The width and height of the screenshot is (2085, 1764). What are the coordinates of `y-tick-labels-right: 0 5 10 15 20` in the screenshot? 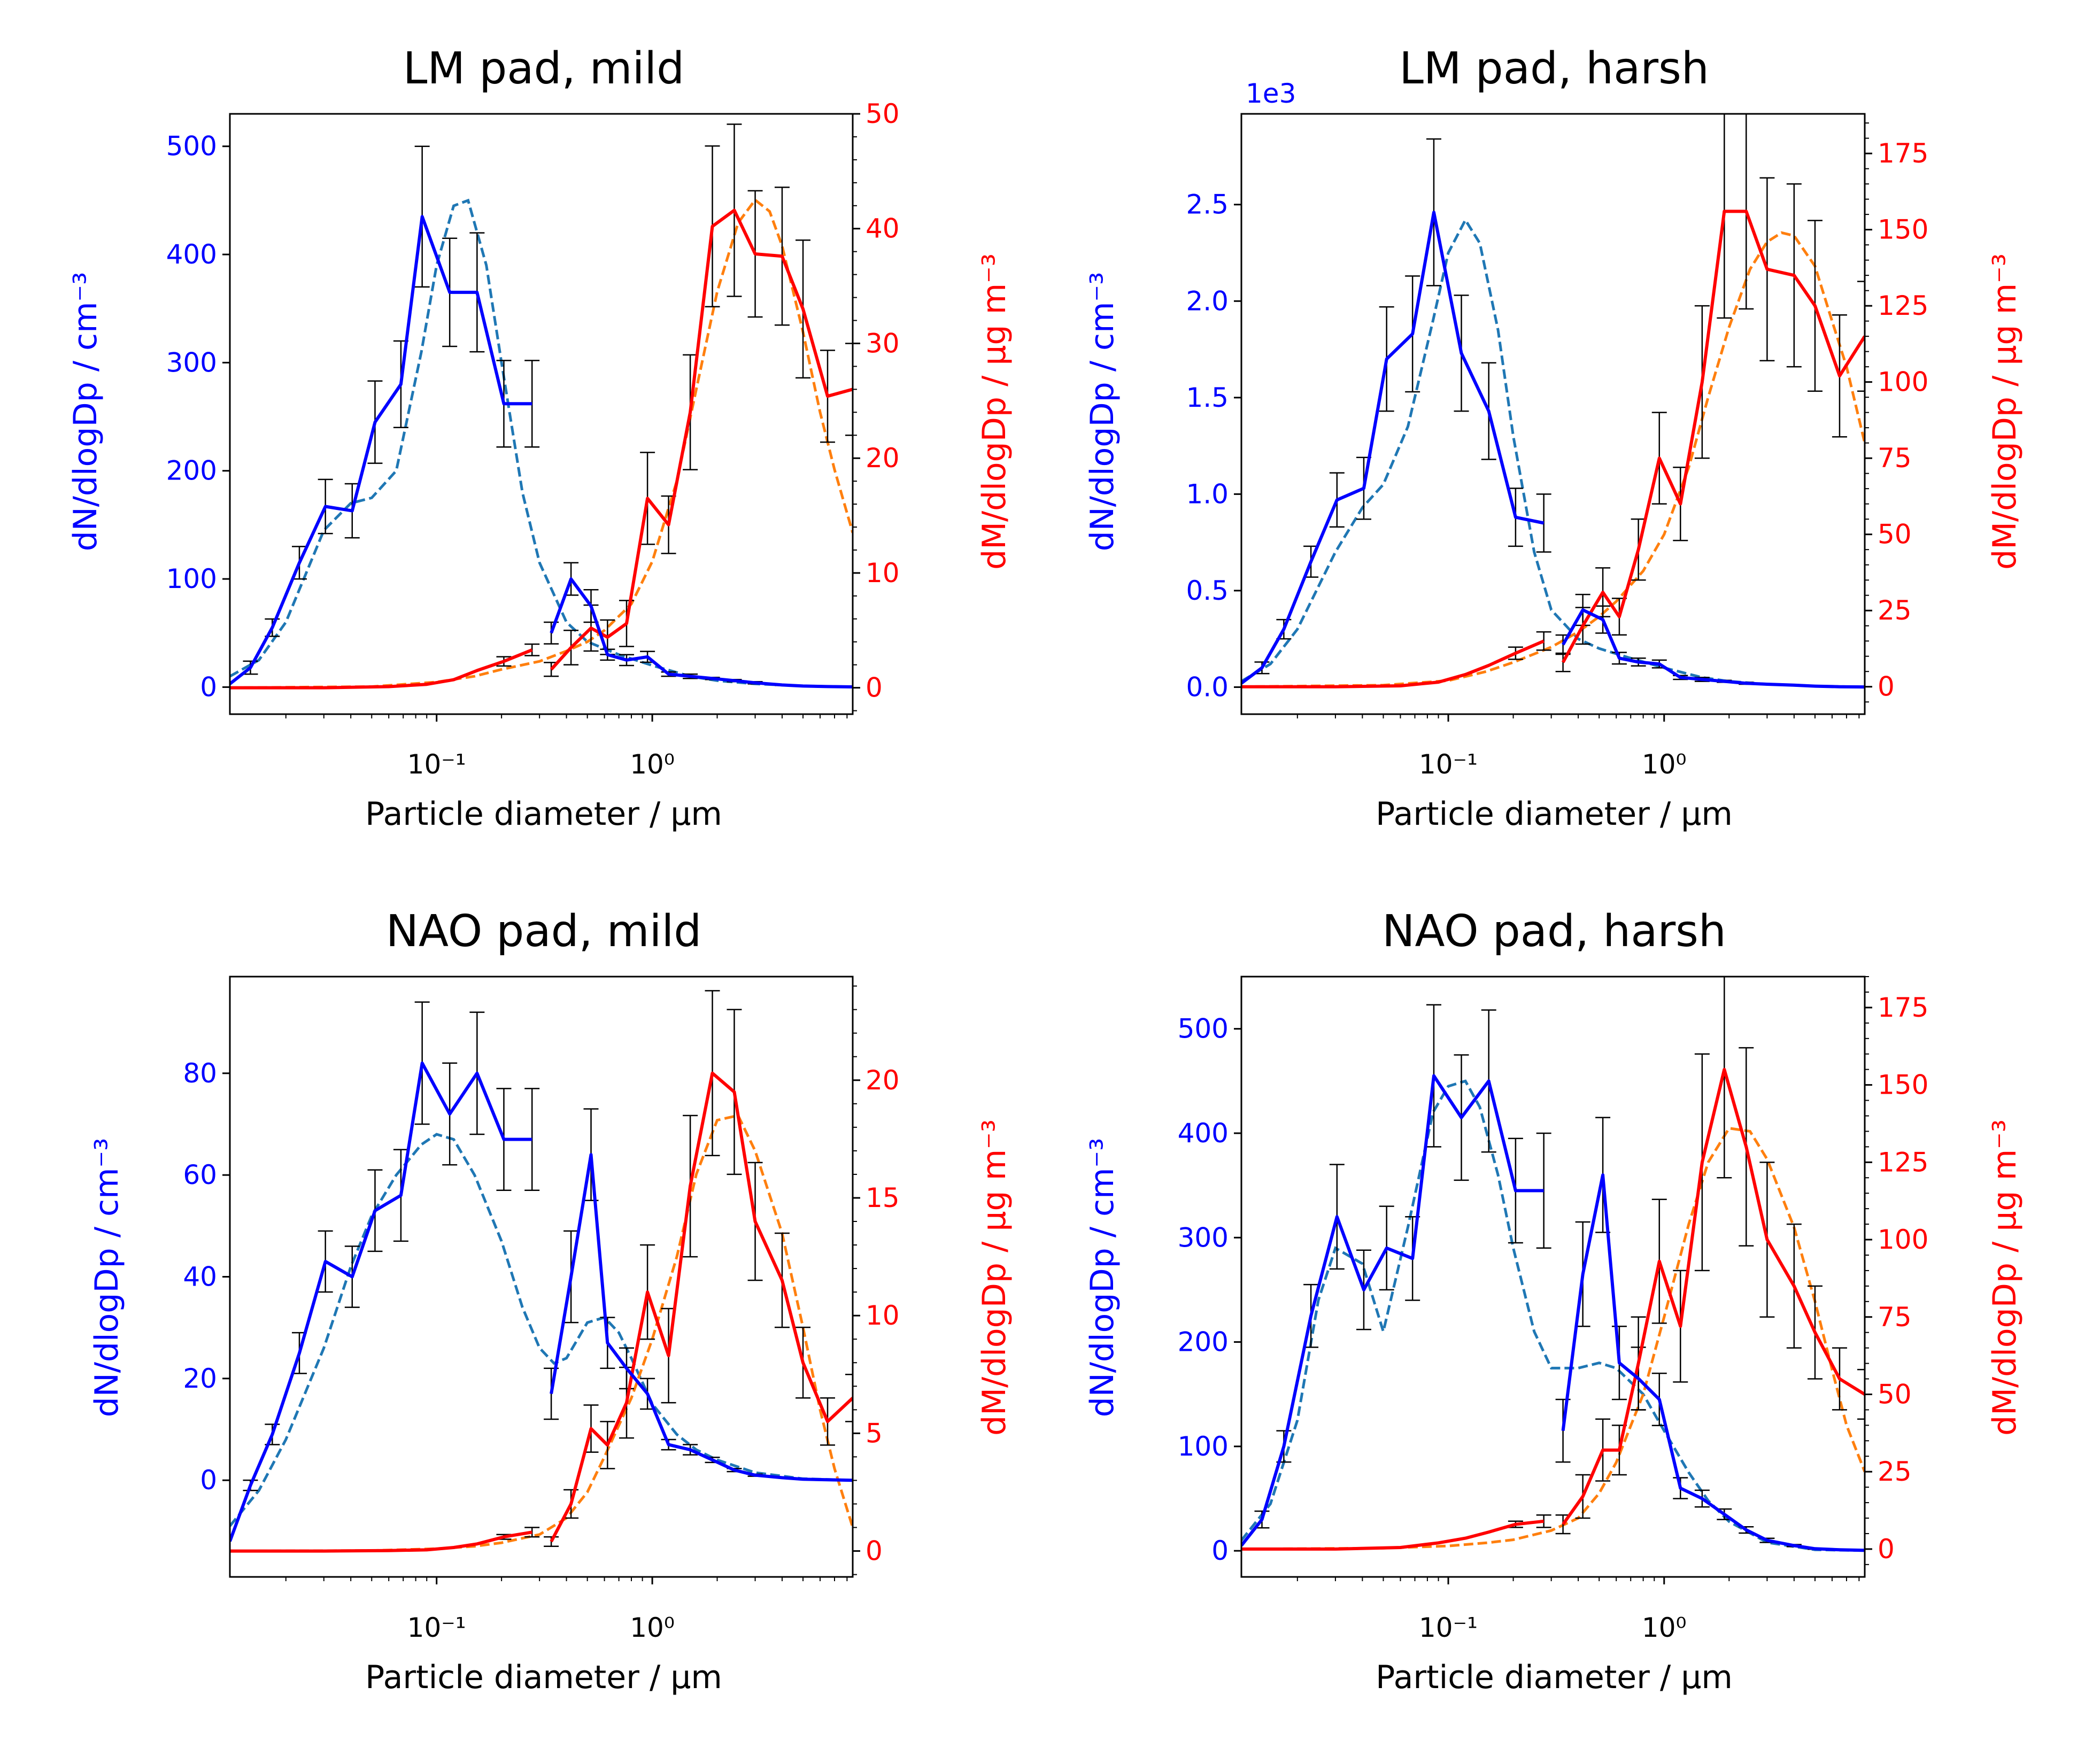 It's located at (883, 1316).